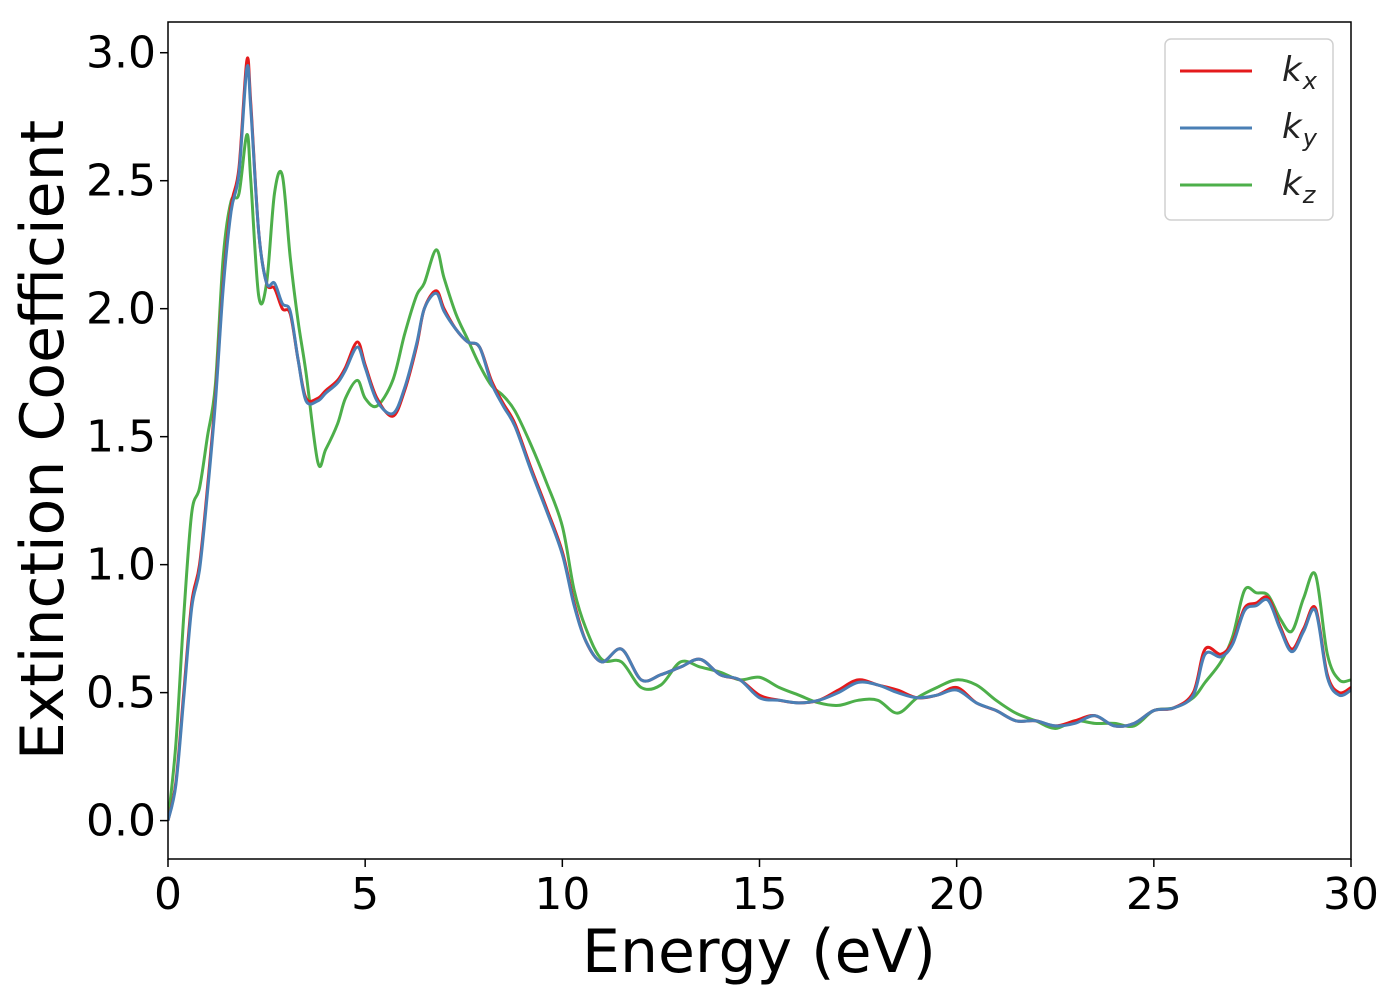  I want to click on y-tick-label: 1.5, so click(121, 437).